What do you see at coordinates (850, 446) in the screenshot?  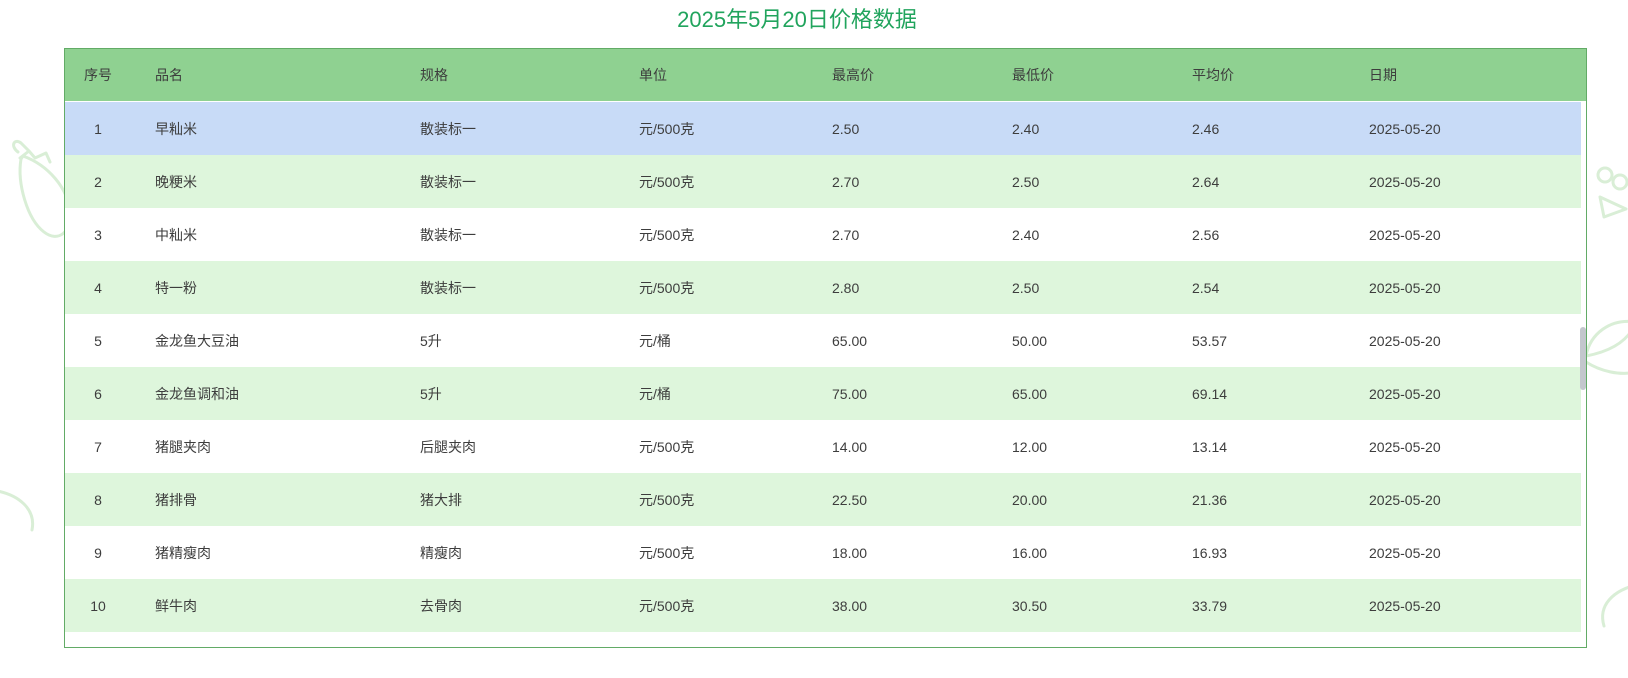 I see `cell-high: 14.00` at bounding box center [850, 446].